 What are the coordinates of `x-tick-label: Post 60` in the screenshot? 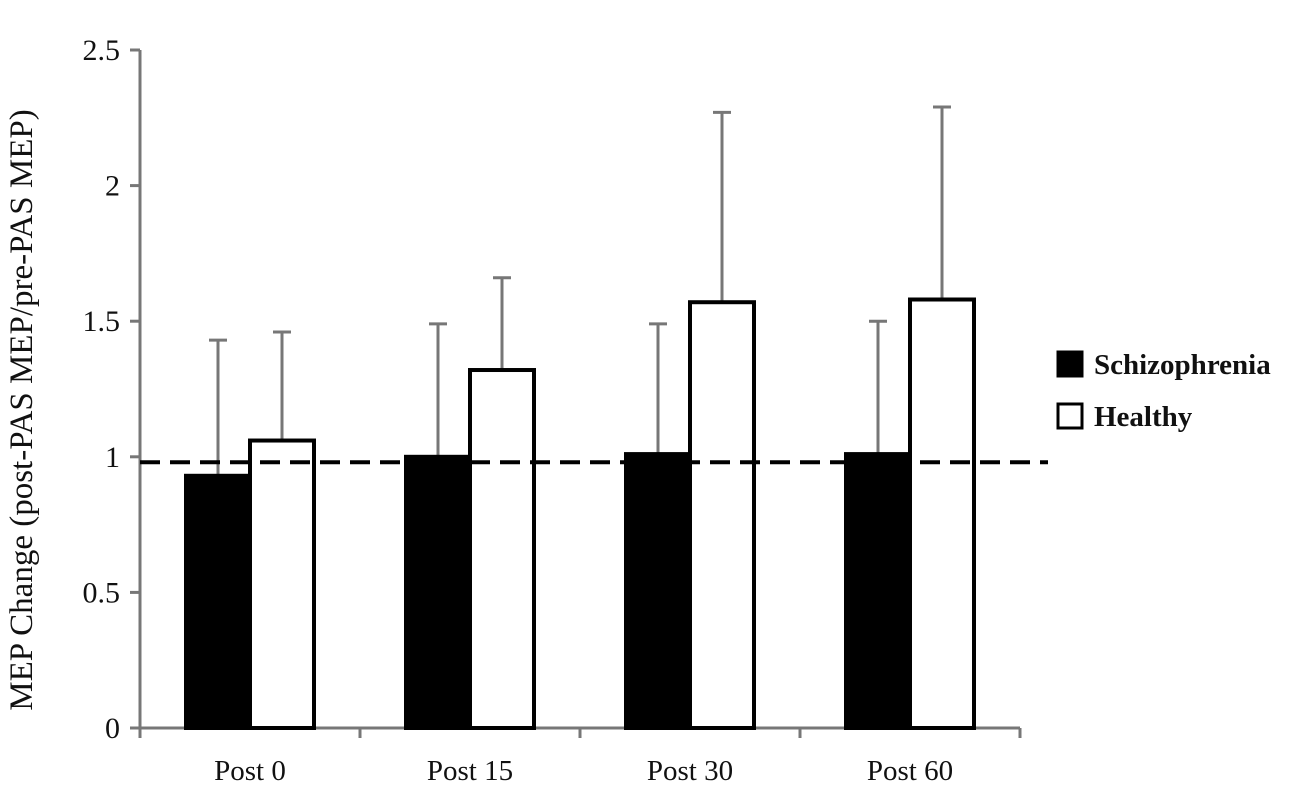 It's located at (910, 771).